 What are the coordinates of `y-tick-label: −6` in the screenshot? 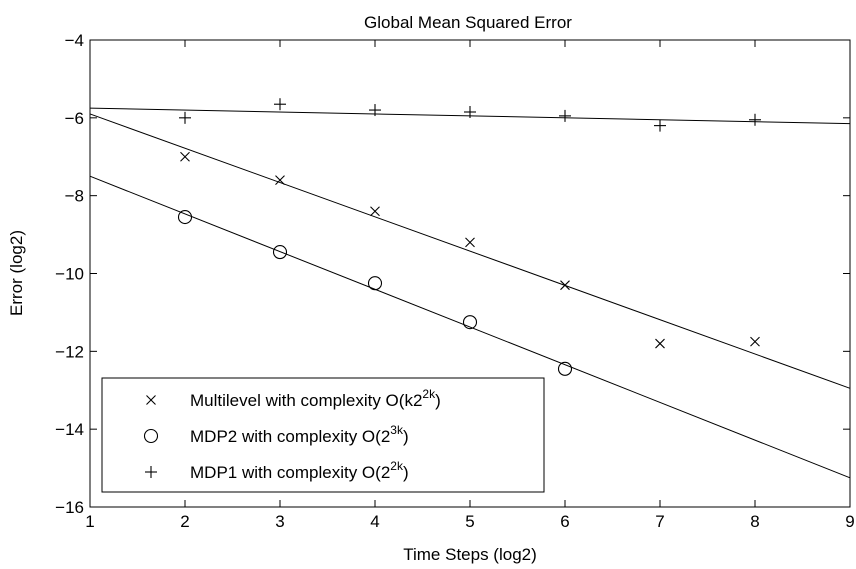 It's located at (74, 118).